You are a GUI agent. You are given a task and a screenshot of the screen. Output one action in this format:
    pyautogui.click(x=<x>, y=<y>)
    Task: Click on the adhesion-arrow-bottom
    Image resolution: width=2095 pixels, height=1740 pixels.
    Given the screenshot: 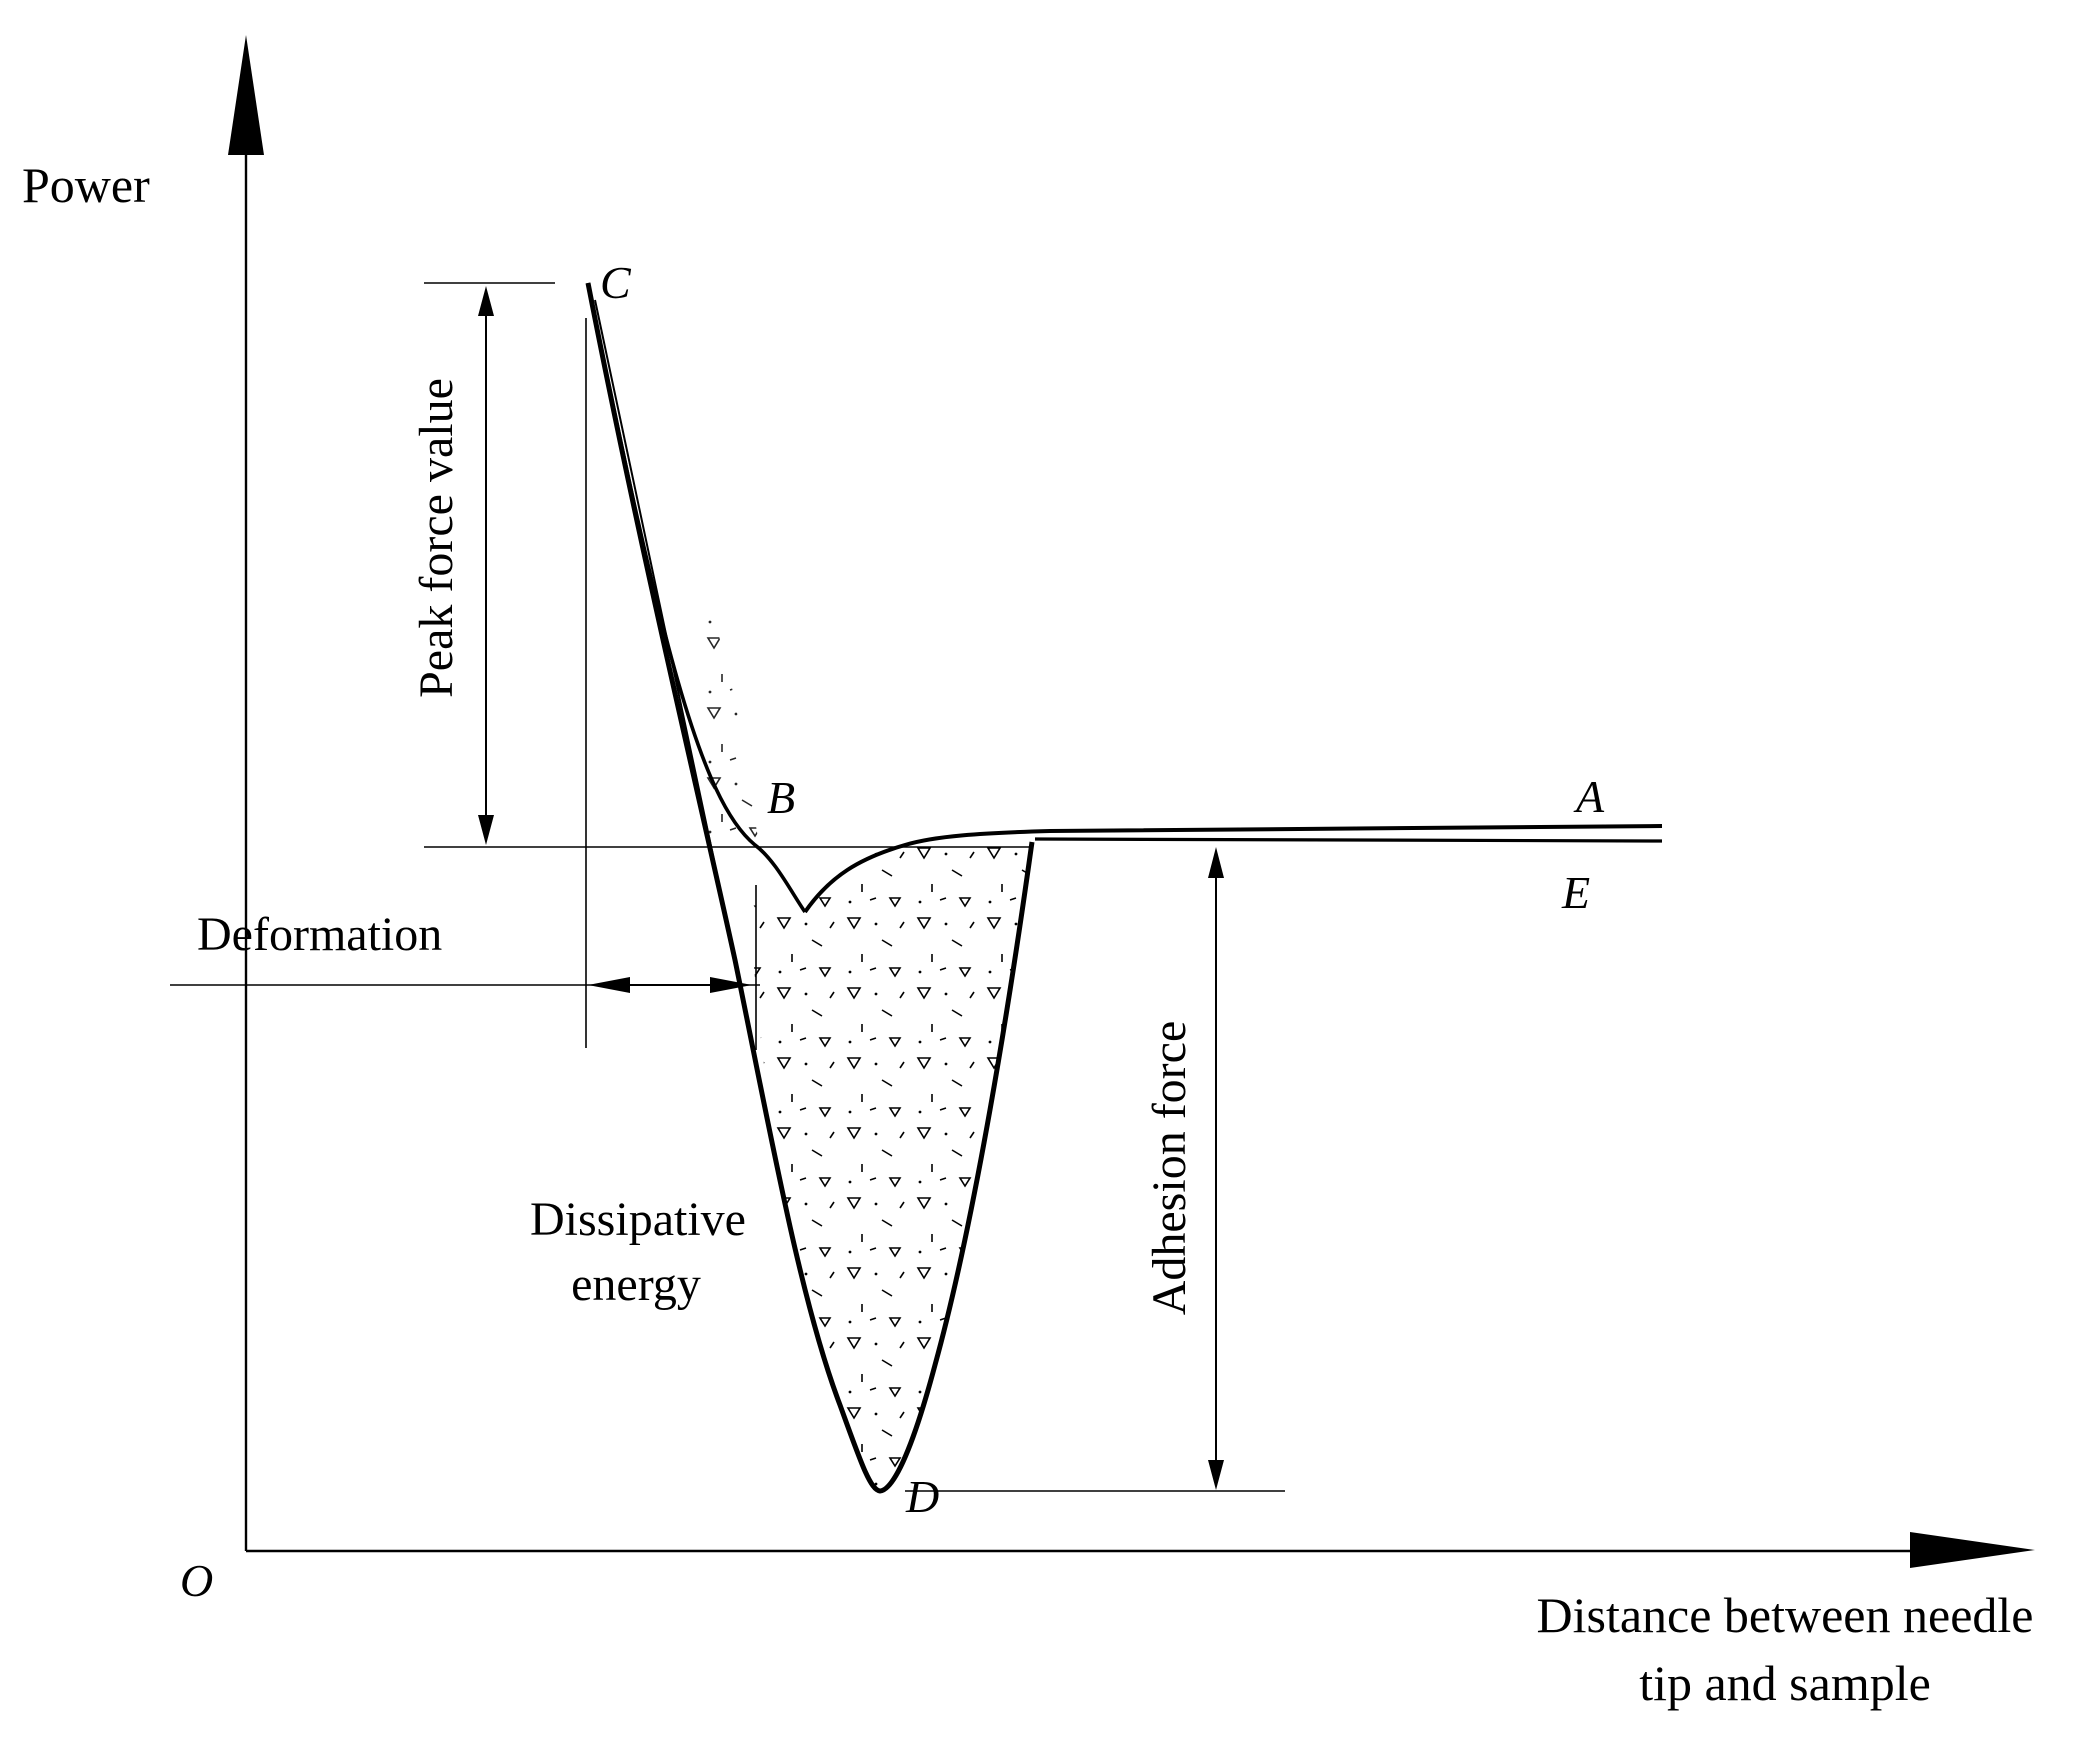 What is the action you would take?
    pyautogui.click(x=1216, y=1475)
    